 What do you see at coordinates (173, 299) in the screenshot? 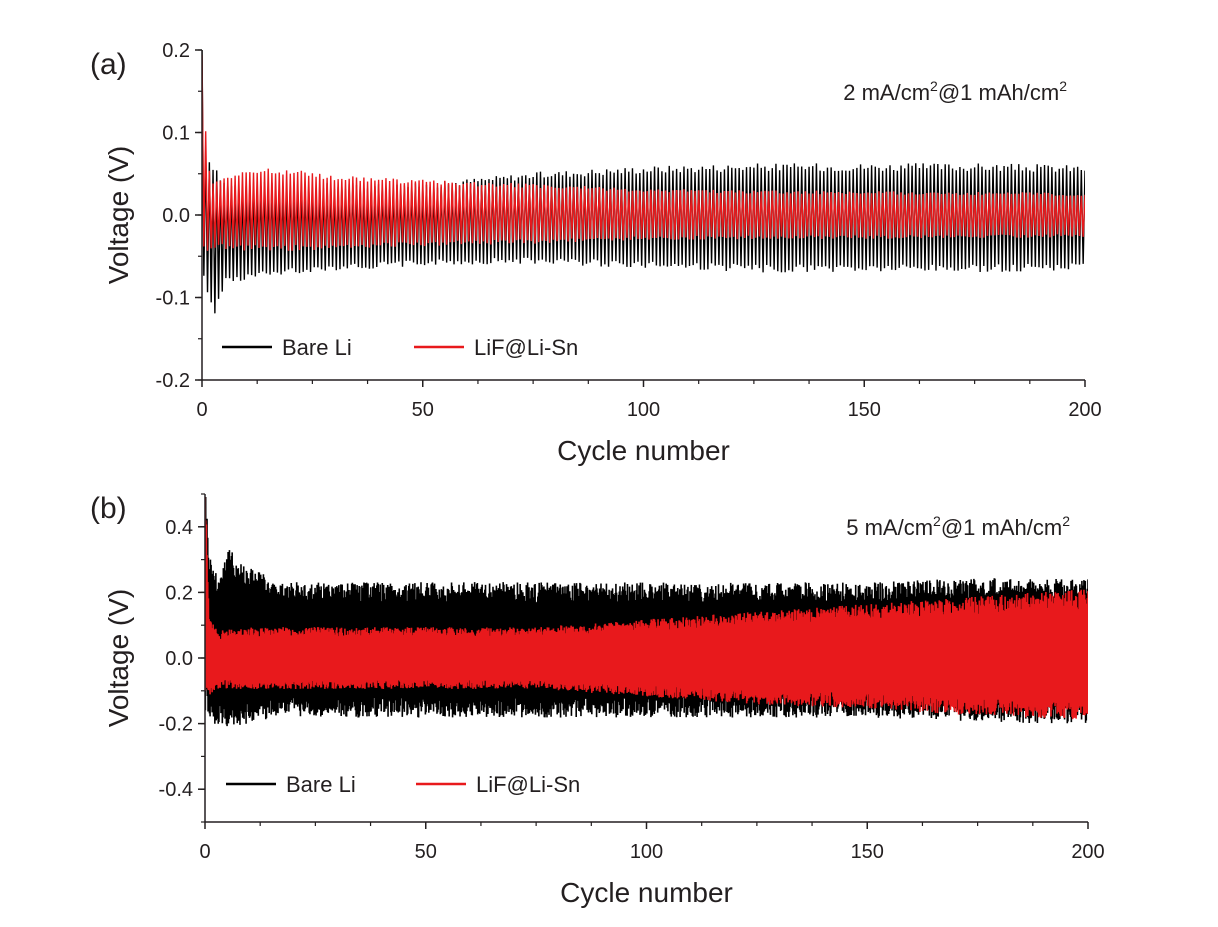
I see `y-tick-label: -0.1` at bounding box center [173, 299].